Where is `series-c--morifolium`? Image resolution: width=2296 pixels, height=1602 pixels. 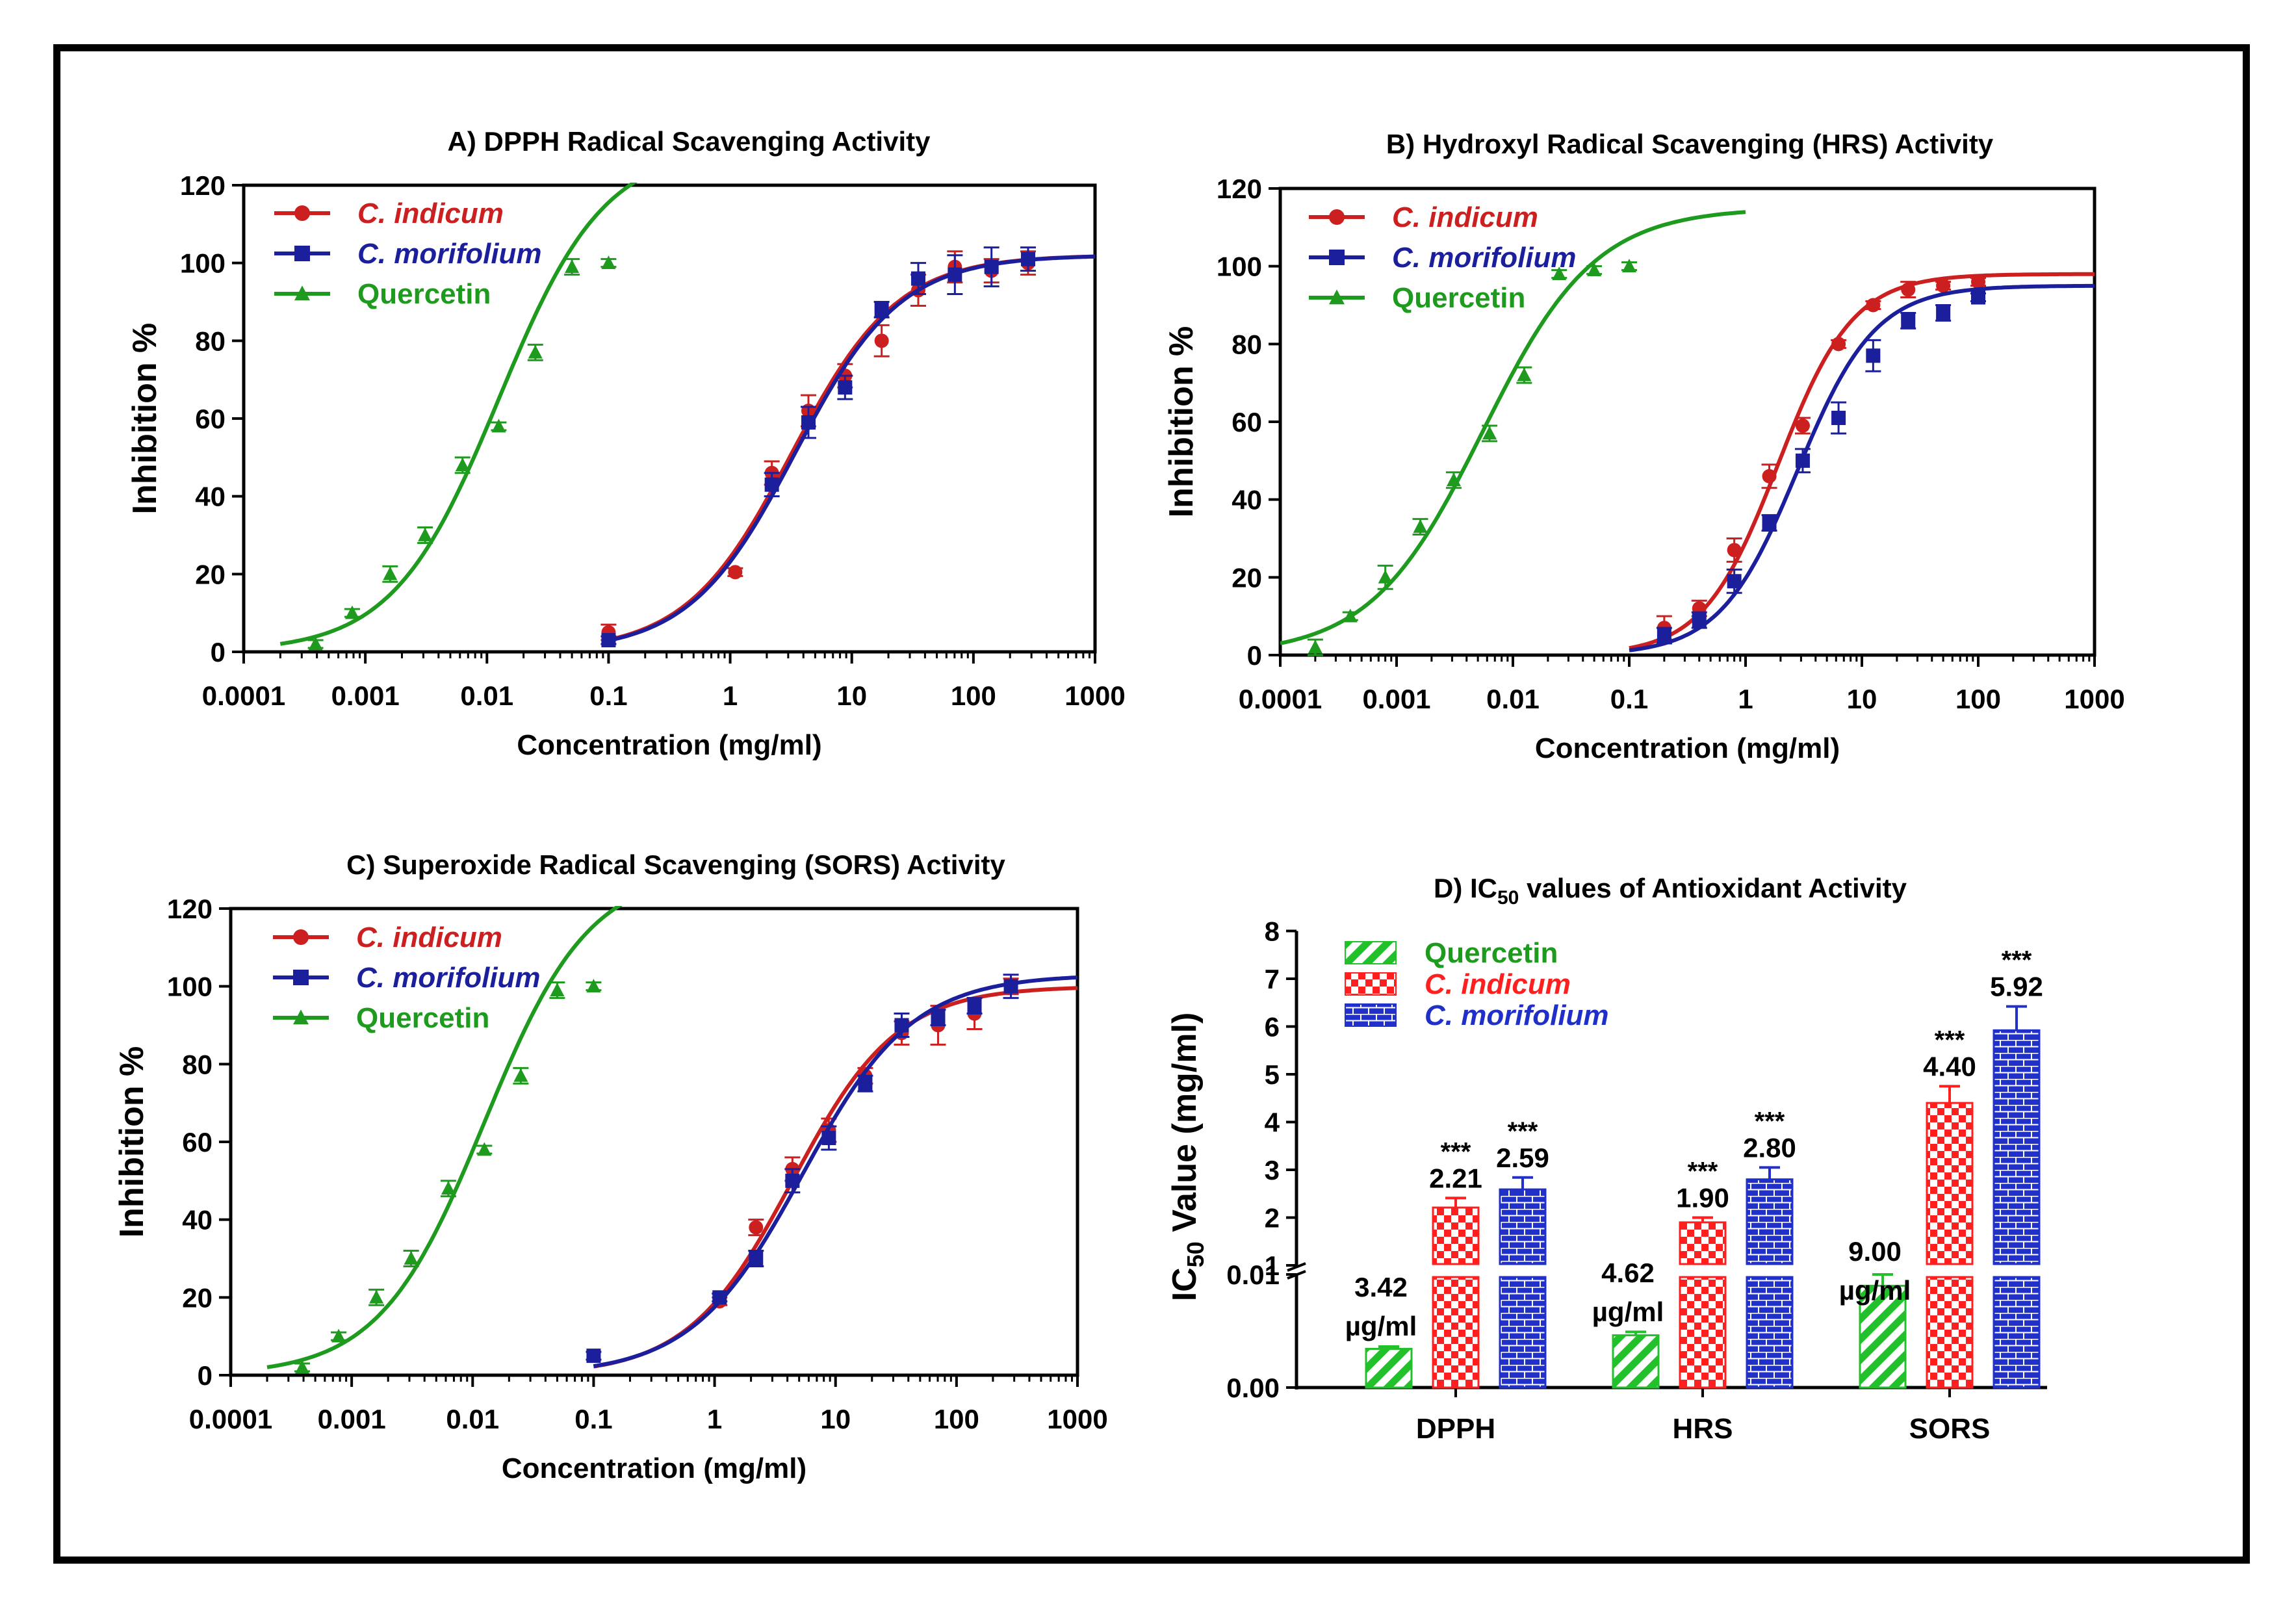 series-c--morifolium is located at coordinates (848, 447).